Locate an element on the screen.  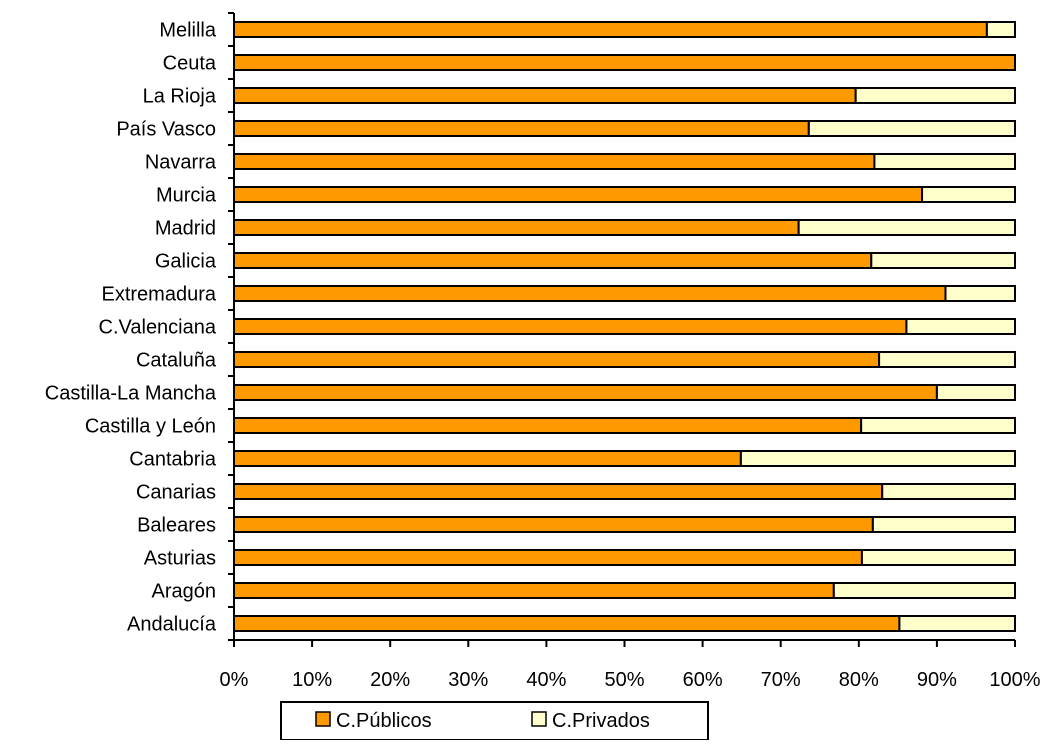
legend-label-privados: C.Privados is located at coordinates (601, 721).